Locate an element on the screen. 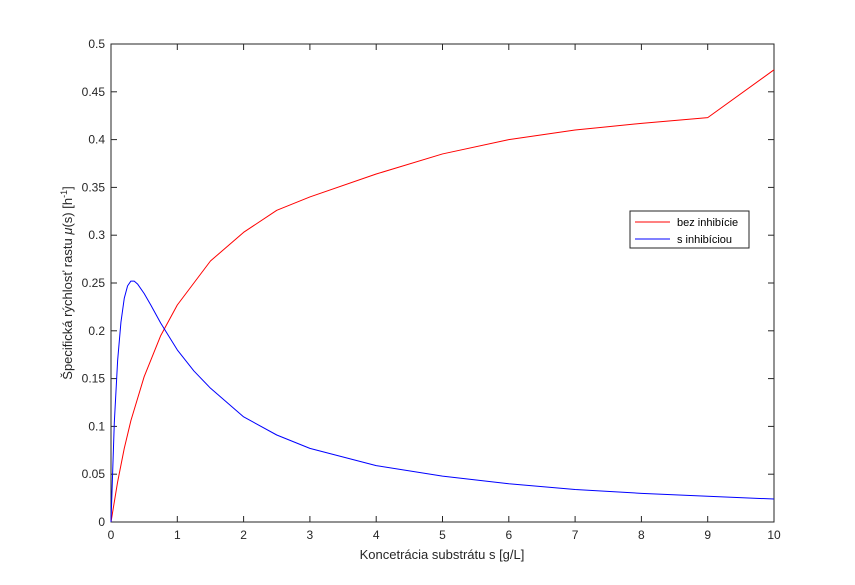  x-tick-label: 9 is located at coordinates (707, 535).